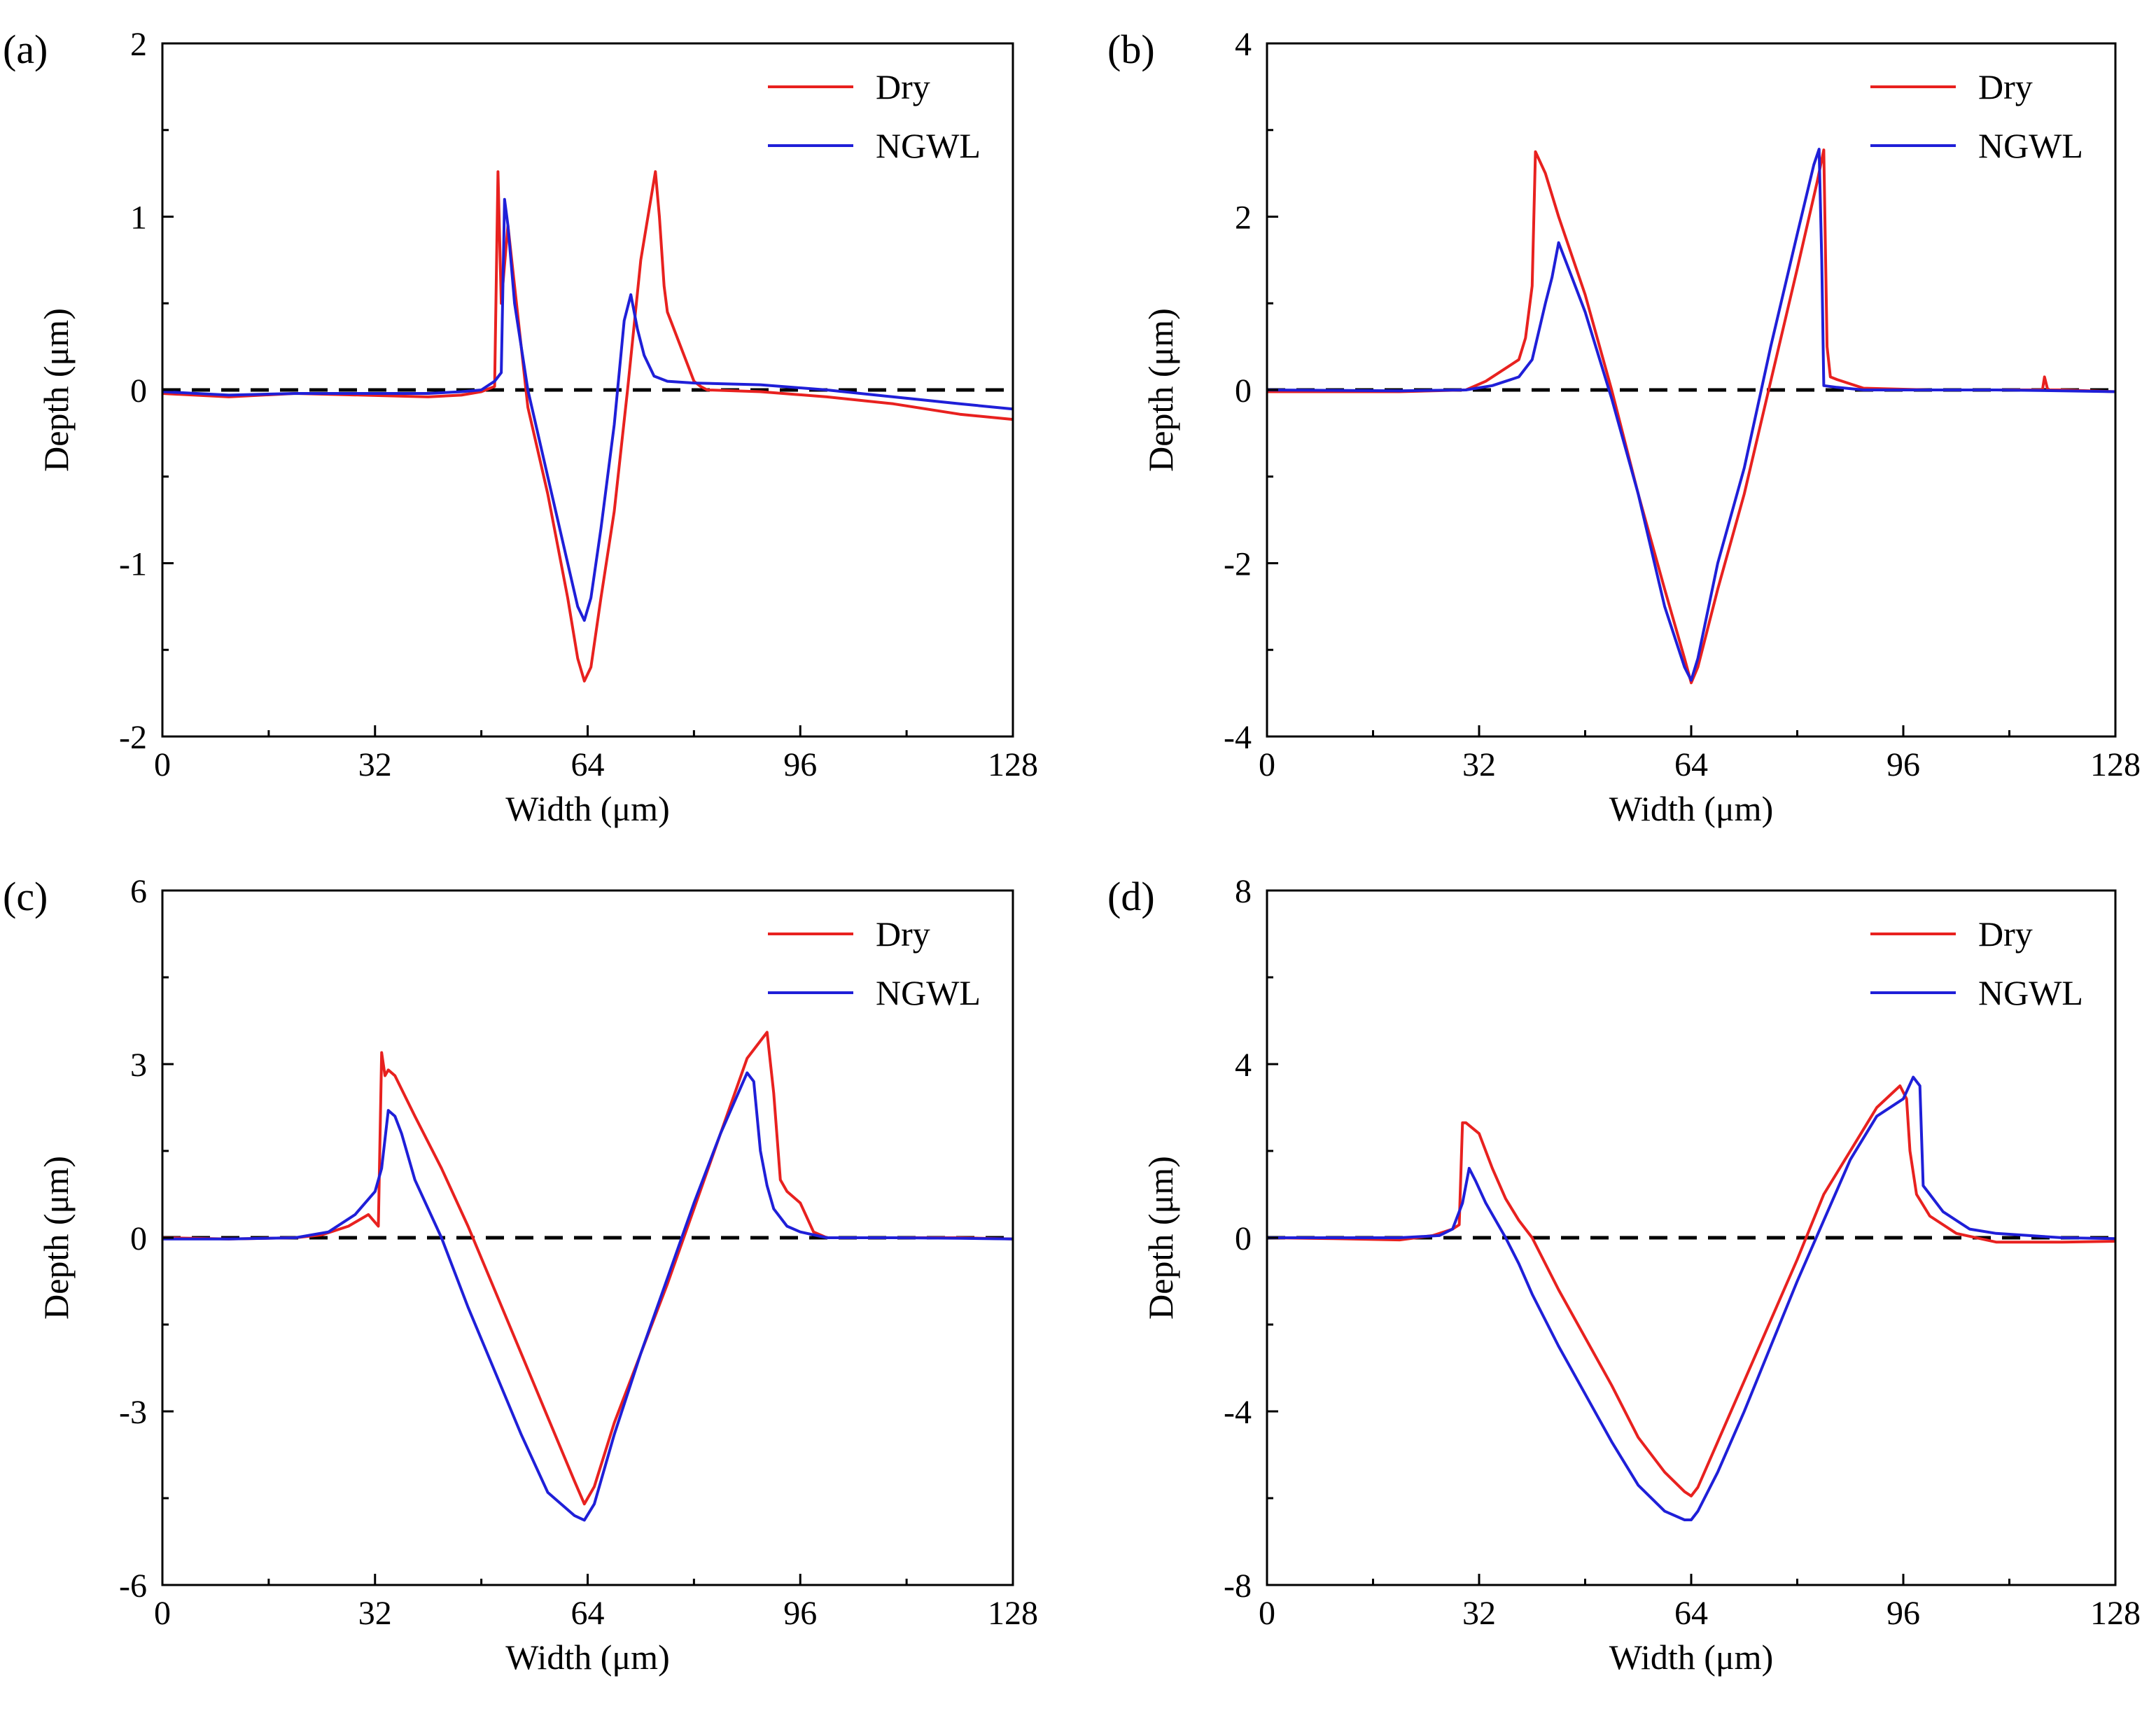 The height and width of the screenshot is (1711, 2156). What do you see at coordinates (25, 49) in the screenshot?
I see `panel-label: (a)` at bounding box center [25, 49].